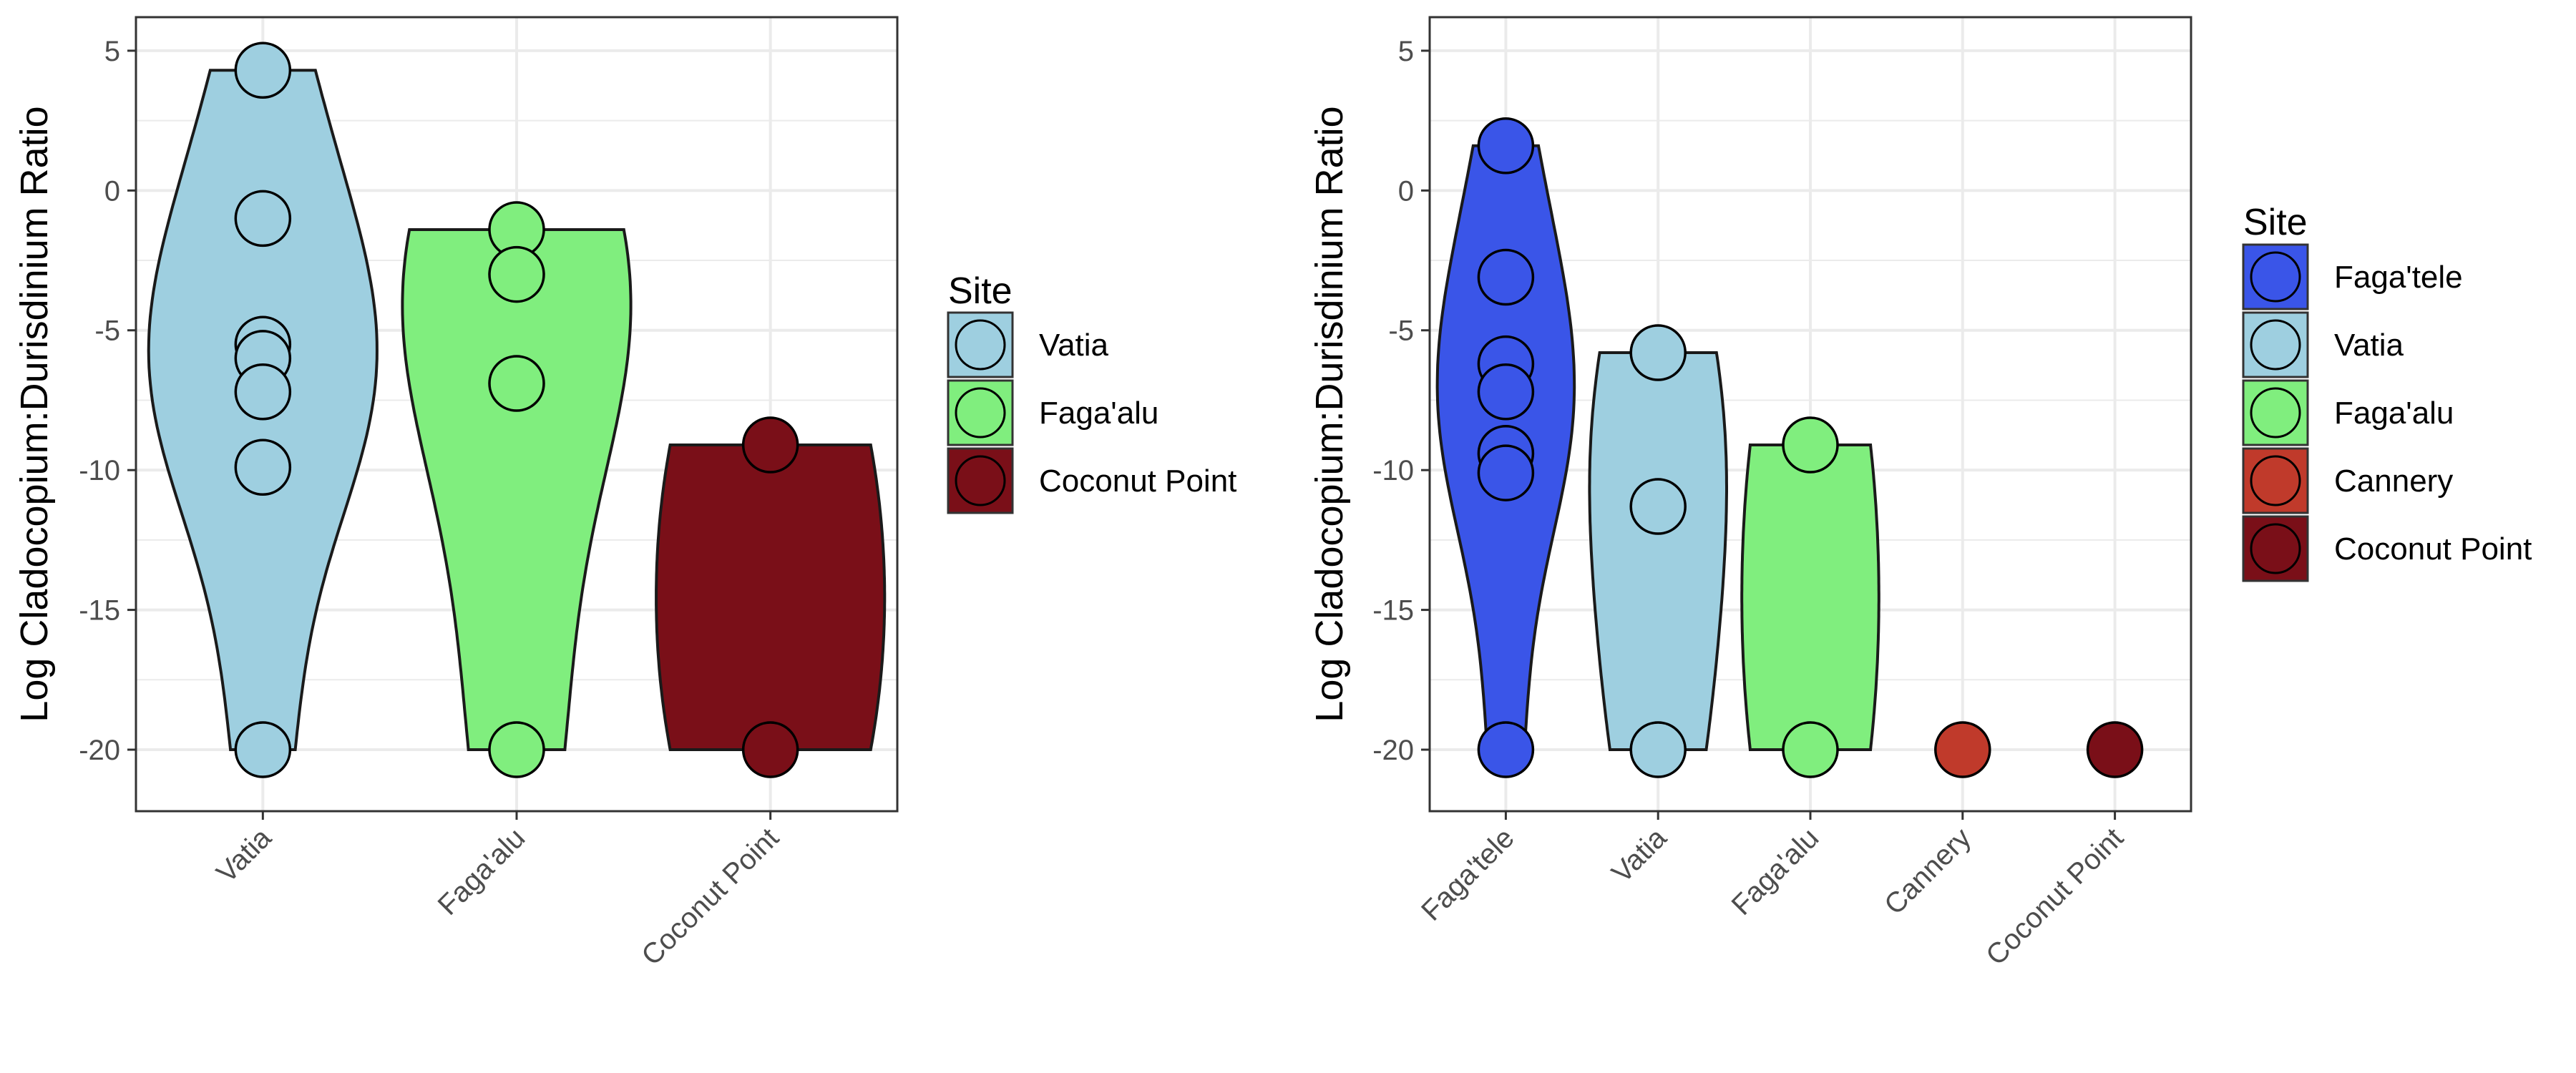 Image resolution: width=2576 pixels, height=1073 pixels. What do you see at coordinates (2398, 277) in the screenshot?
I see `legend-label-faga-tele: Faga'tele` at bounding box center [2398, 277].